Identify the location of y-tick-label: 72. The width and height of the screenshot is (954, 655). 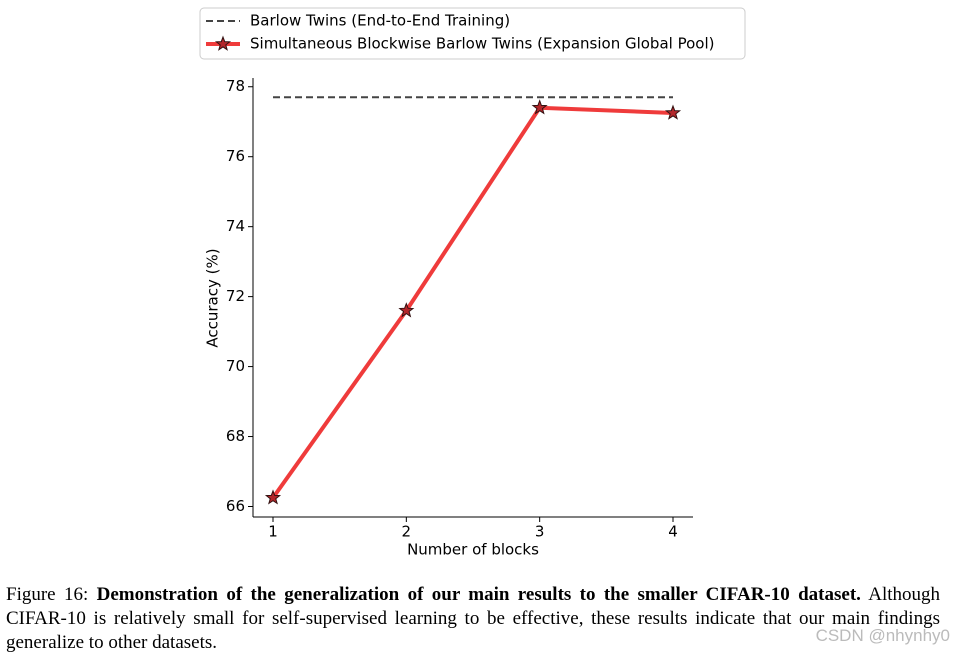
(235, 296).